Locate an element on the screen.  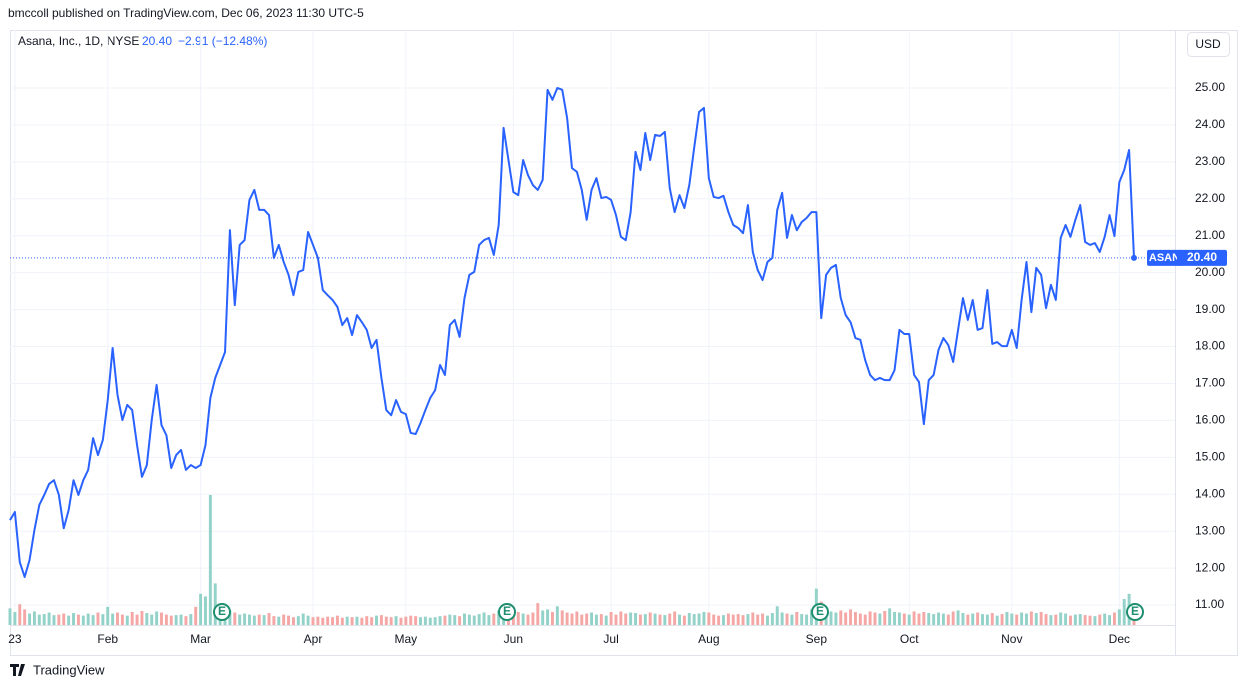
brand: TradingView is located at coordinates (57, 669).